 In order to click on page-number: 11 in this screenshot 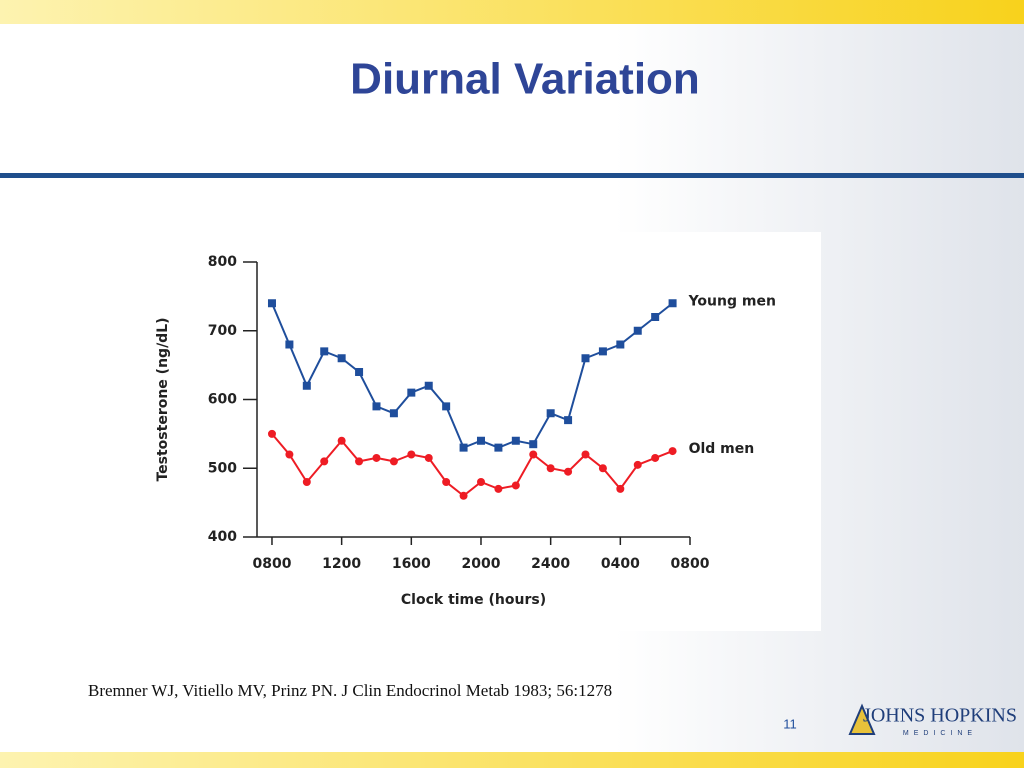, I will do `click(790, 723)`.